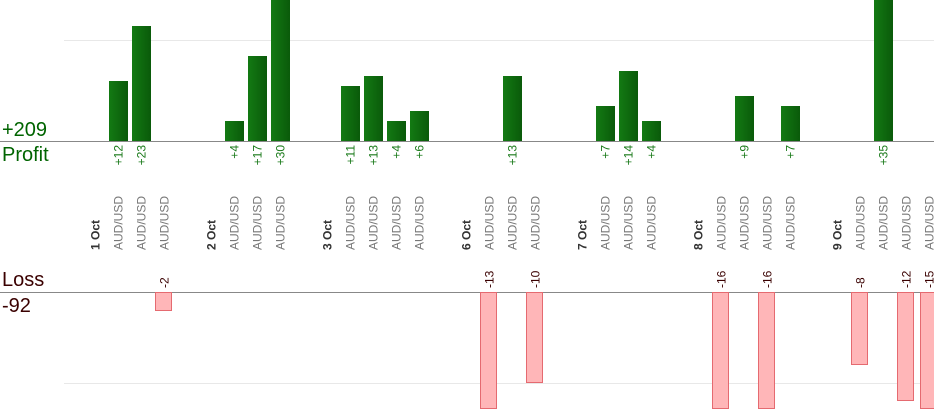 The image size is (934, 420). Describe the element at coordinates (25, 155) in the screenshot. I see `profit-label: Profit` at that location.